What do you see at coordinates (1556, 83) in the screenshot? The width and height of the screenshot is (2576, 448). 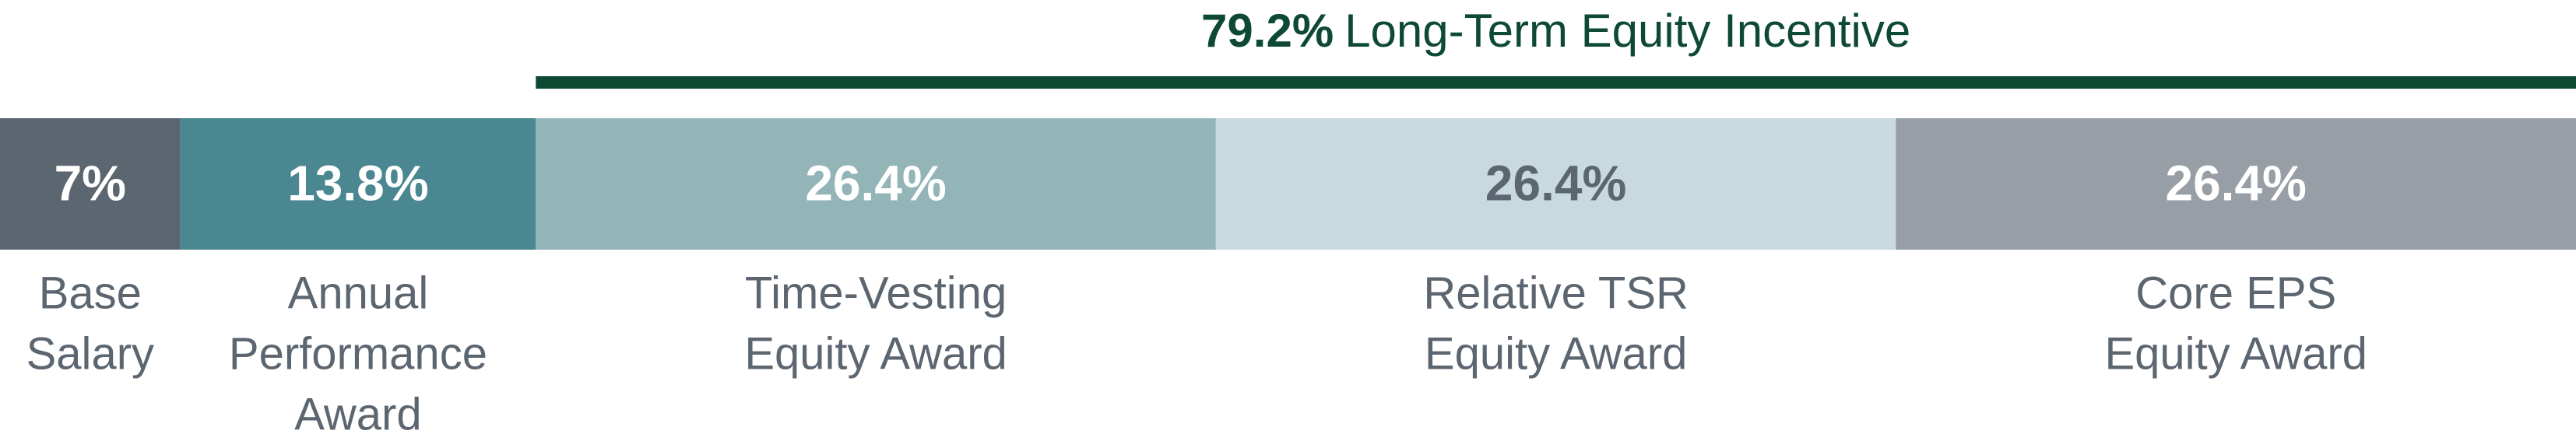 I see `annotation-bracket` at bounding box center [1556, 83].